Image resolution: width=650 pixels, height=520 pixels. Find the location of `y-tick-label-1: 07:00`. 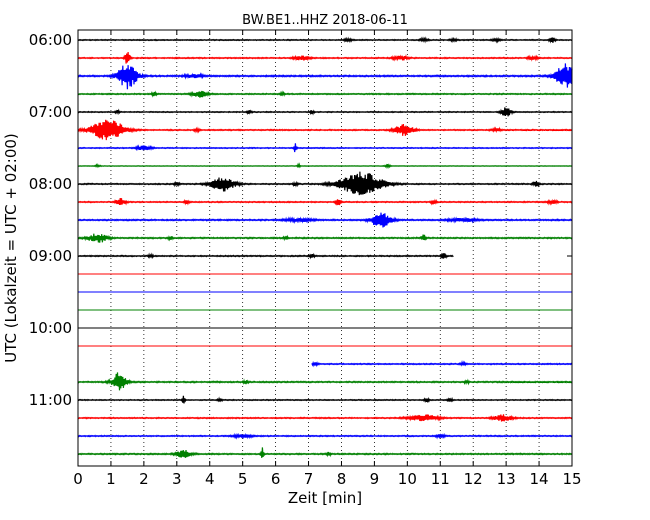

y-tick-label-1: 07:00 is located at coordinates (50, 112).